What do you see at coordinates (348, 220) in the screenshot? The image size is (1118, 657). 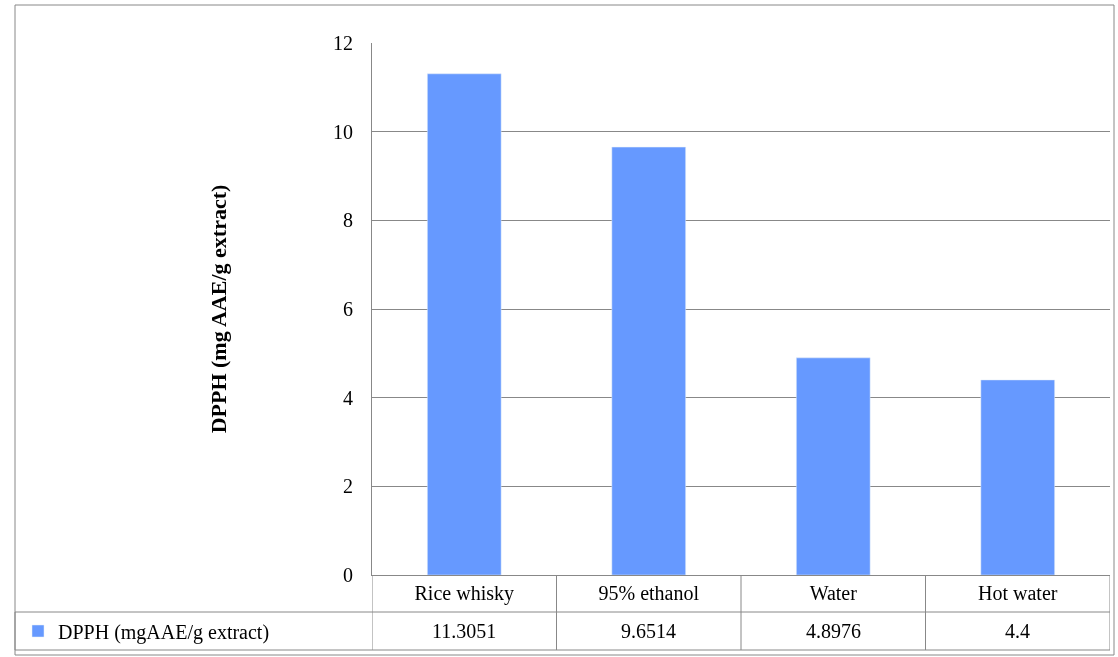 I see `y-tick-label: 8` at bounding box center [348, 220].